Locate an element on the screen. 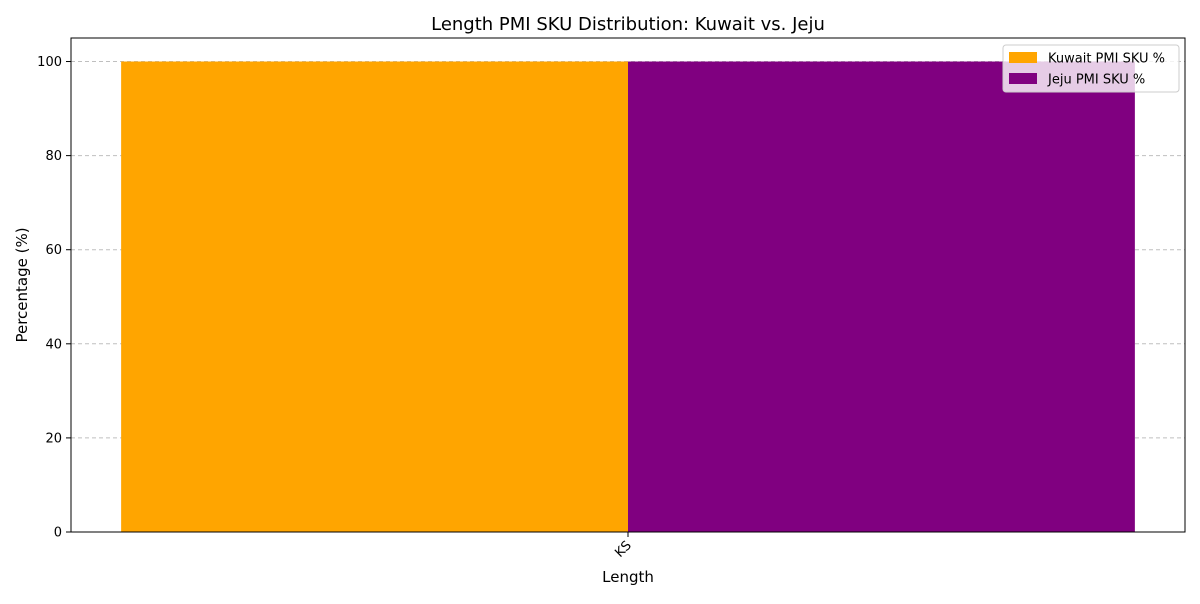 The width and height of the screenshot is (1200, 604). legend: Kuwait PMI SKU % Jeju PMI SKU % is located at coordinates (1091, 68).